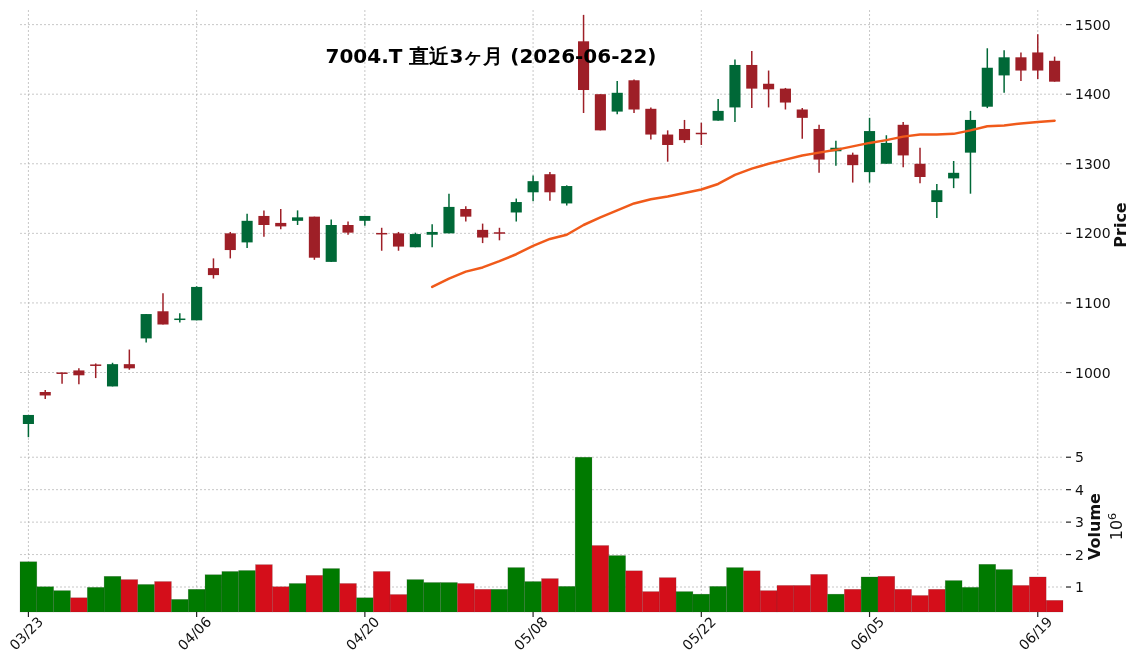 Image resolution: width=1137 pixels, height=670 pixels. I want to click on line-series, so click(743, 204).